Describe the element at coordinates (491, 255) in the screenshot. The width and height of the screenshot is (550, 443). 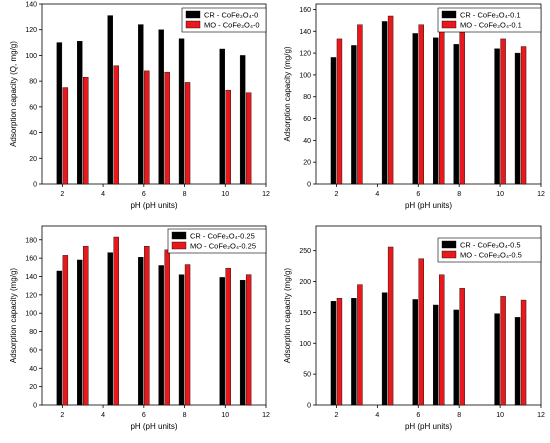
I see `legend-label-mo: MO - CoFe₂O₄-0.5` at that location.